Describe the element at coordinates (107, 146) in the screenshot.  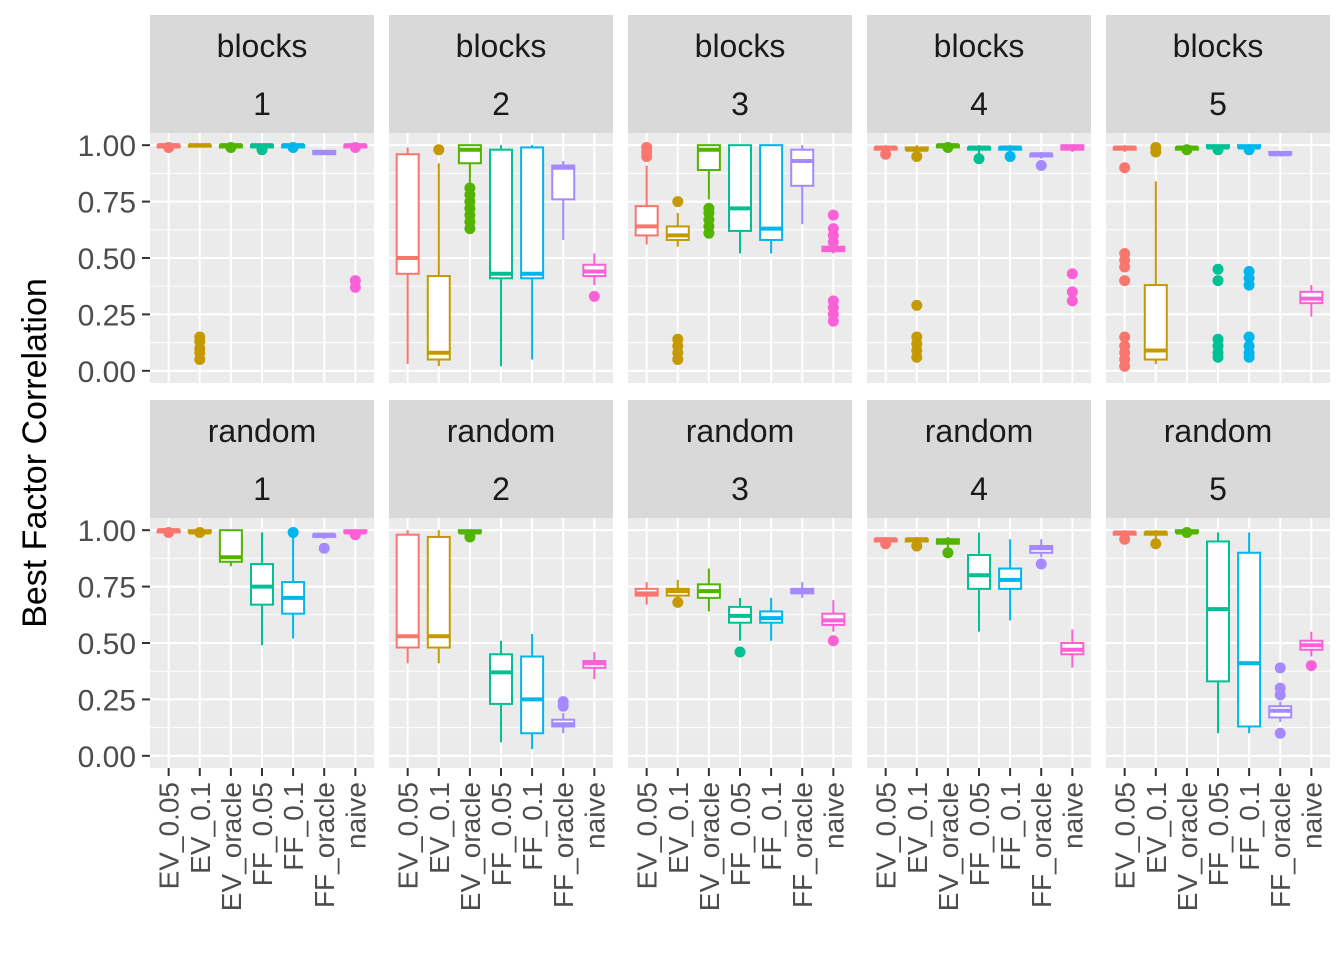
I see `y-tick-label: 1.00` at that location.